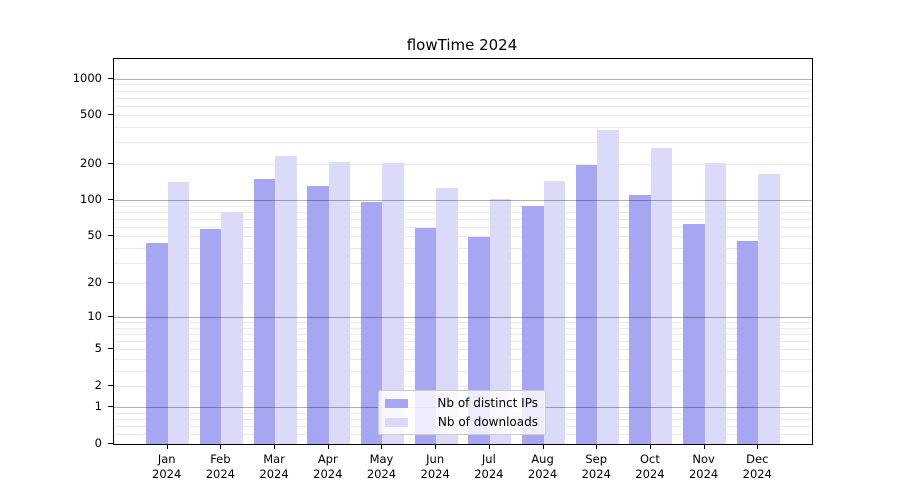  I want to click on bar-downloads-apr, so click(339, 303).